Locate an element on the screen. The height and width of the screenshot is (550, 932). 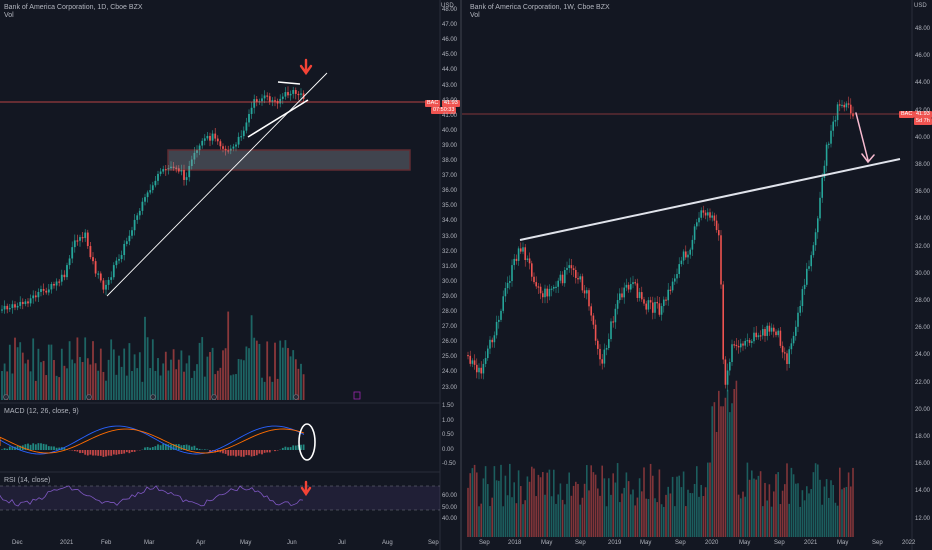
panel-divider is located at coordinates (461, 275).